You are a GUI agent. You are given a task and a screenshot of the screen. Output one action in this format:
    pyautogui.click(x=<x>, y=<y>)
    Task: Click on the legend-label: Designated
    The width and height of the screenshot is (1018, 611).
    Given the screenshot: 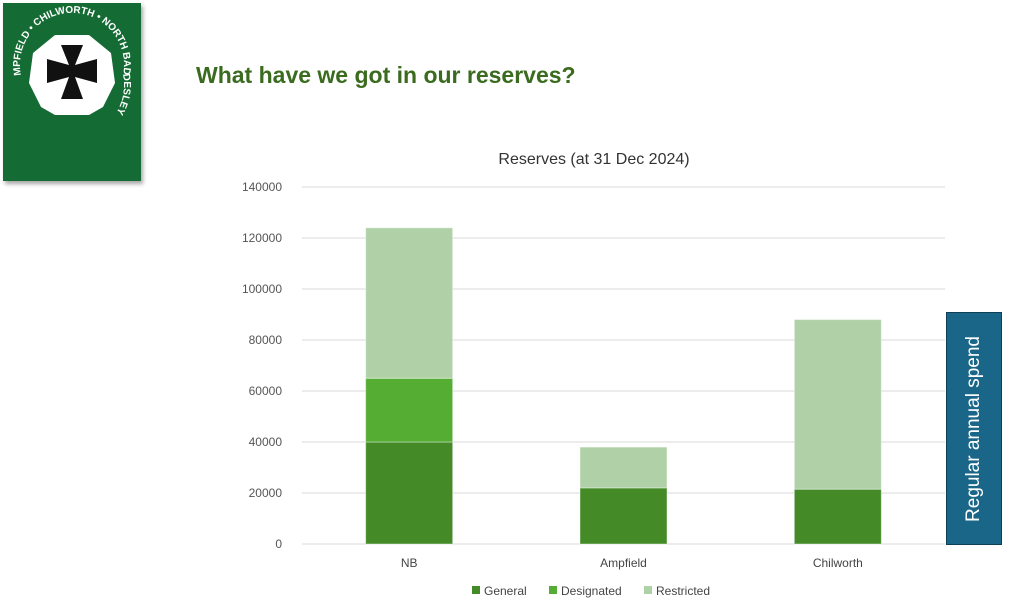 What is the action you would take?
    pyautogui.click(x=591, y=591)
    